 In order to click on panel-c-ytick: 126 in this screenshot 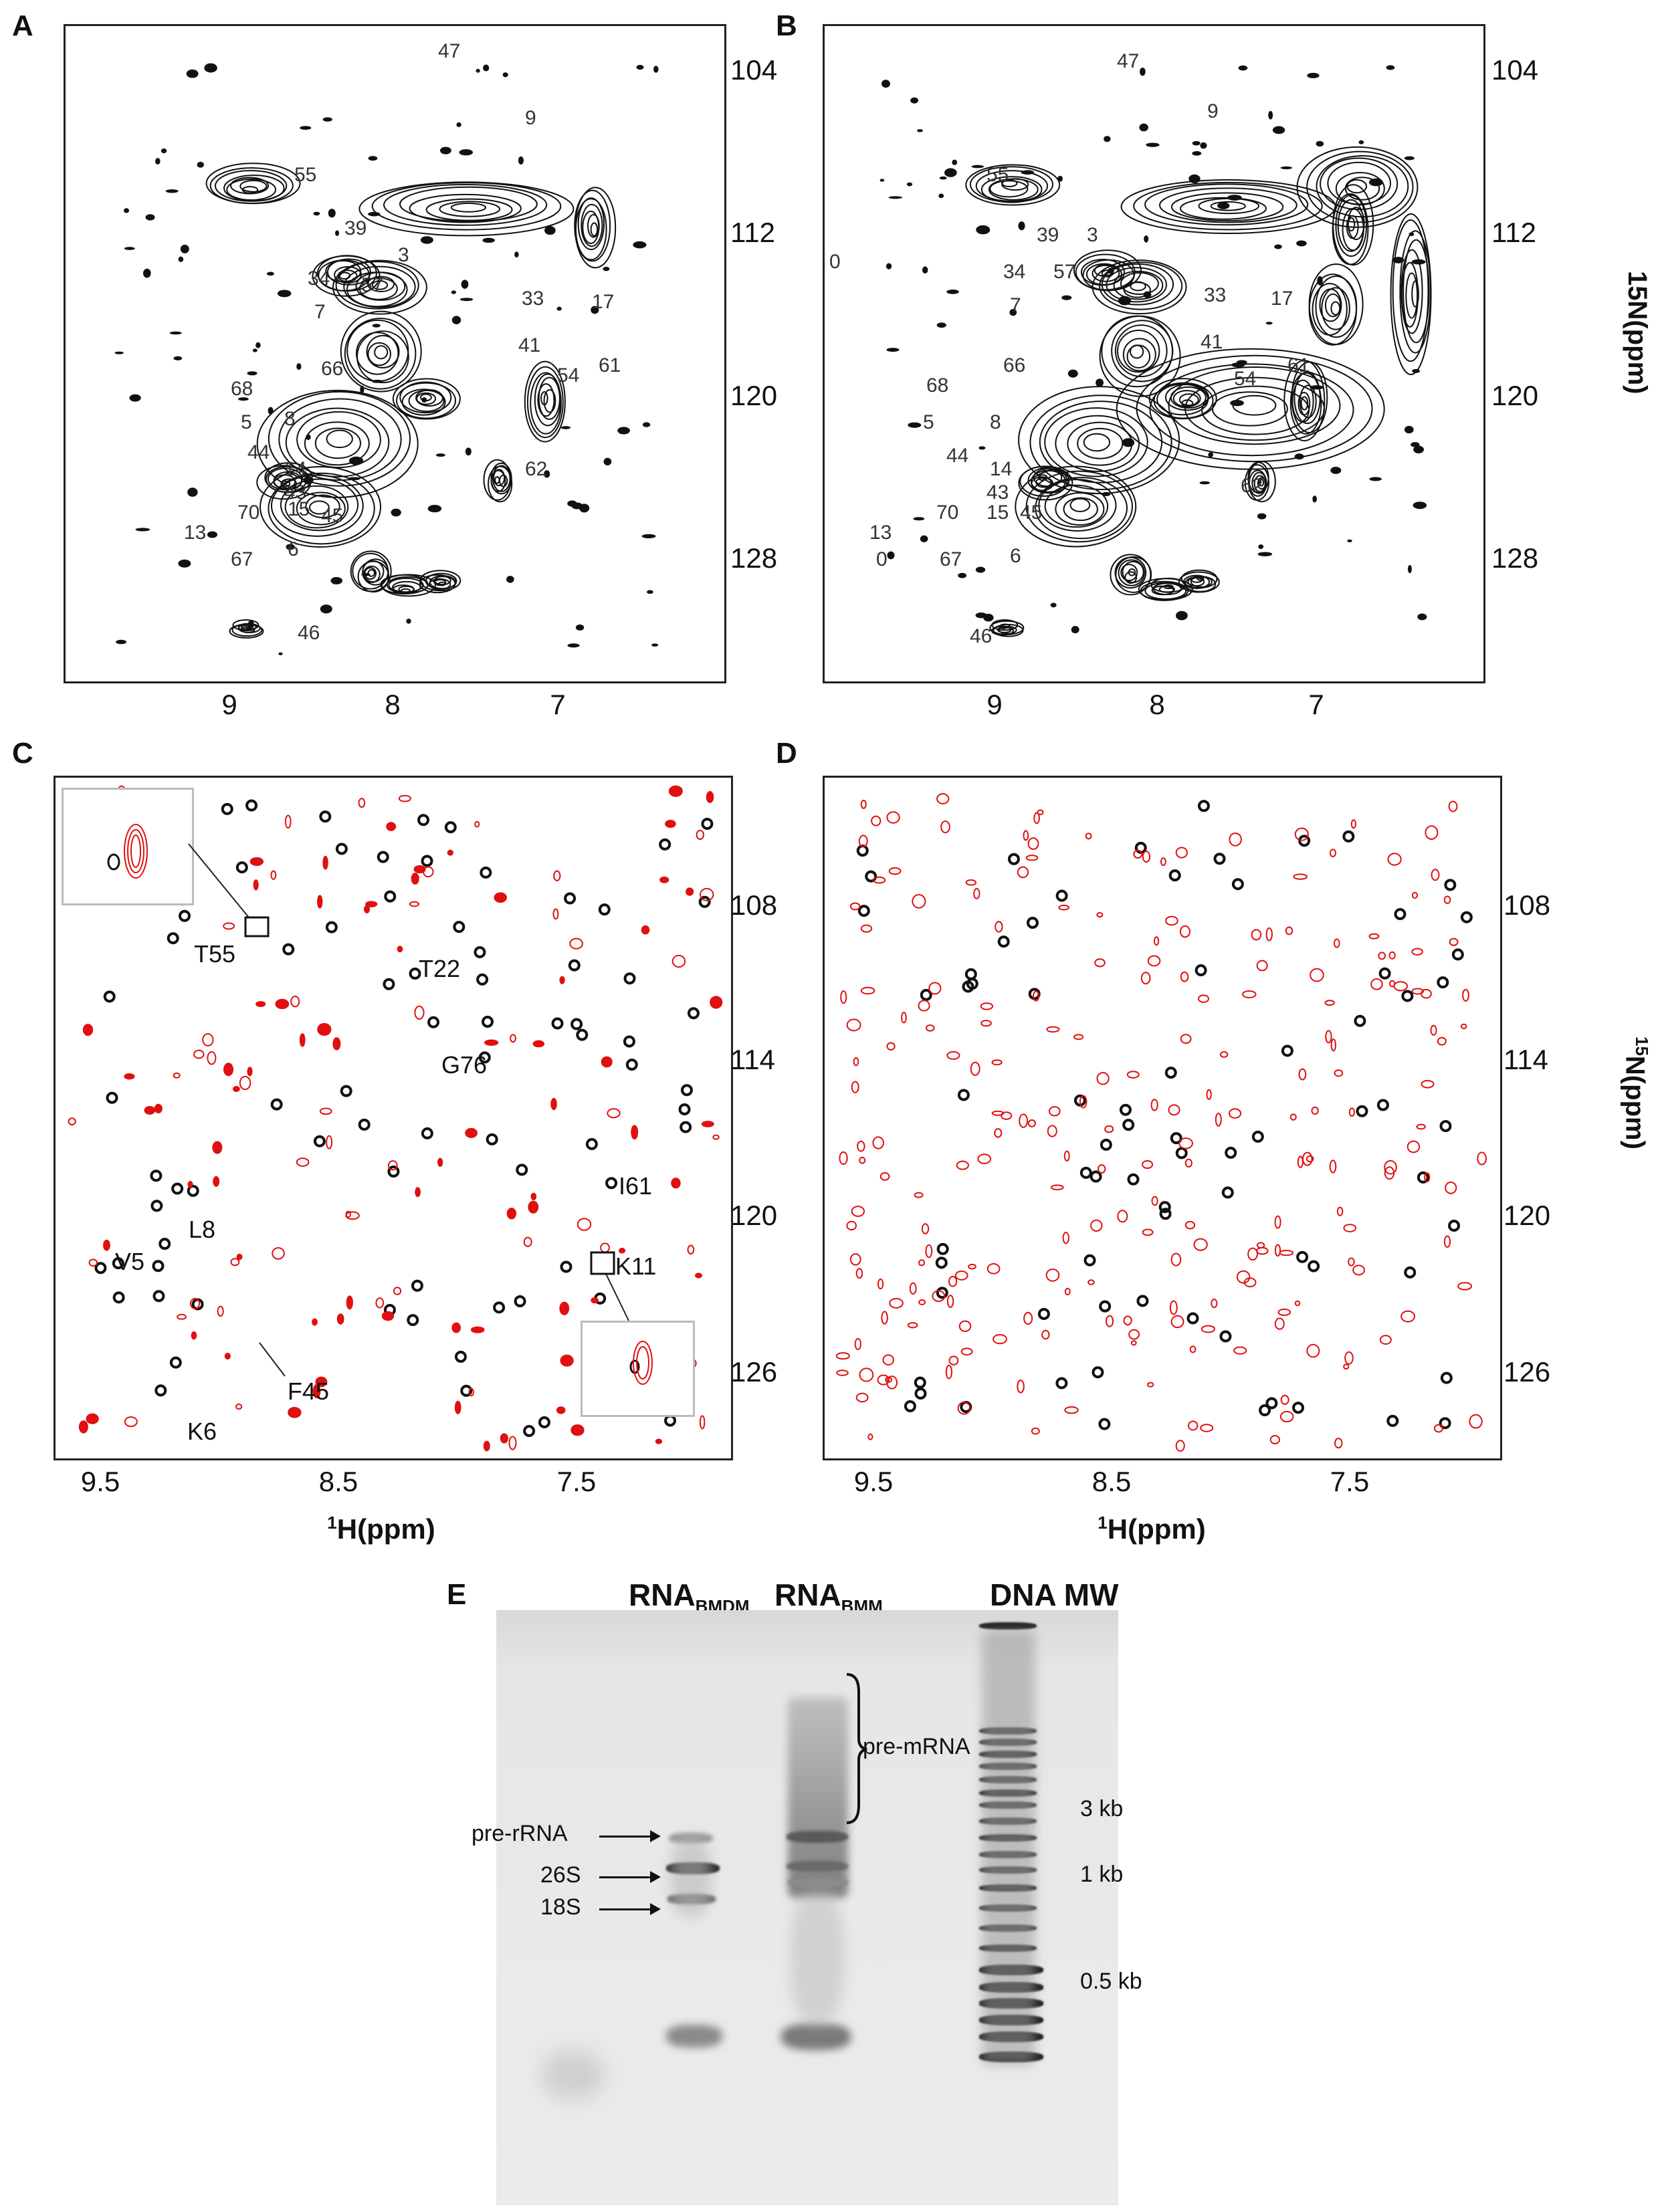, I will do `click(754, 1372)`.